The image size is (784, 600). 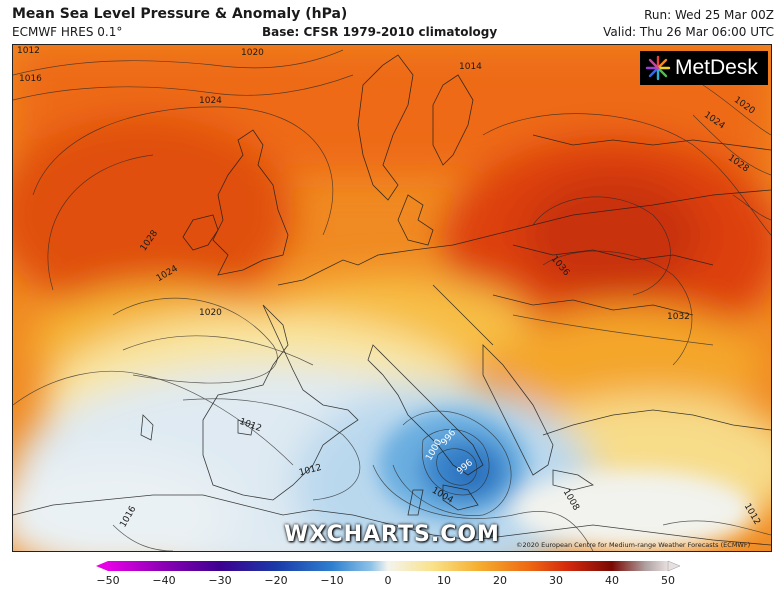 What do you see at coordinates (180, 14) in the screenshot?
I see `map-title: Mean Sea Level Pressure & Anomaly (hPa)` at bounding box center [180, 14].